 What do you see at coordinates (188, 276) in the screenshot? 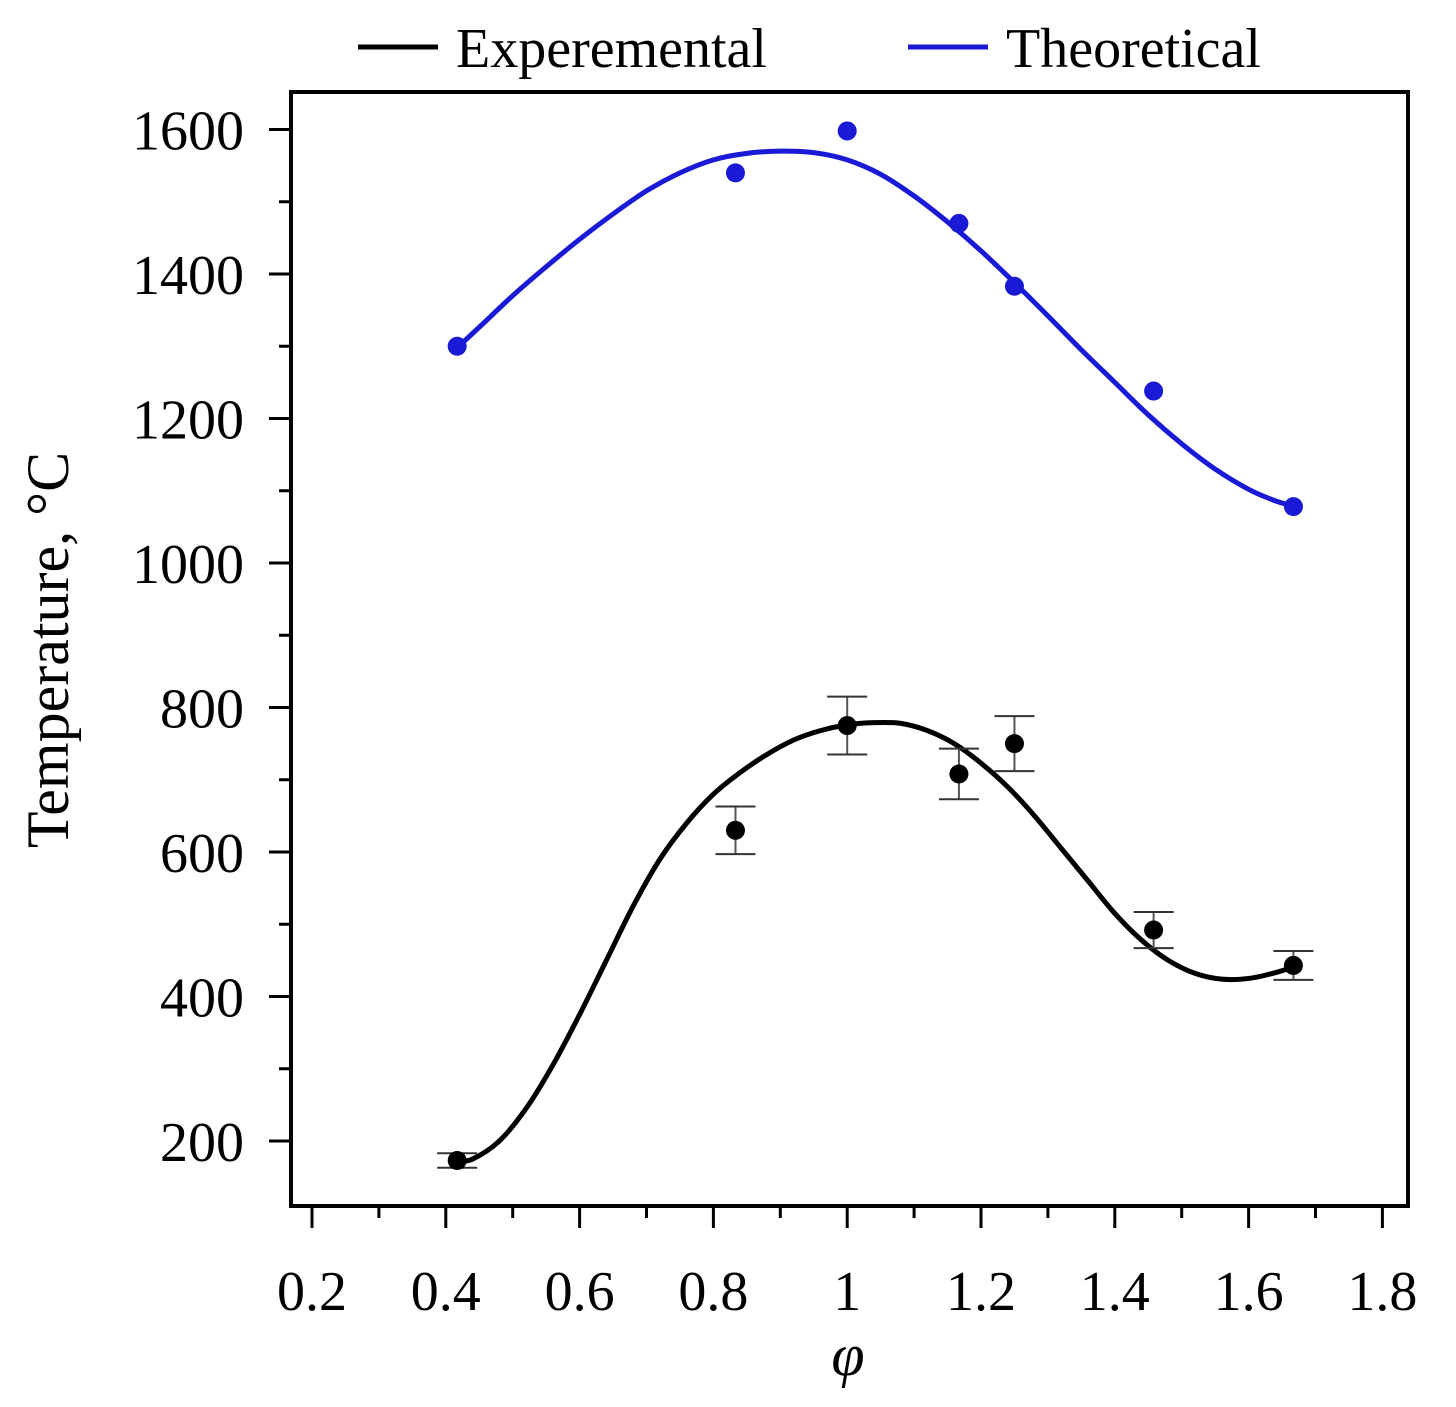
I see `y-tick-label: 1400` at bounding box center [188, 276].